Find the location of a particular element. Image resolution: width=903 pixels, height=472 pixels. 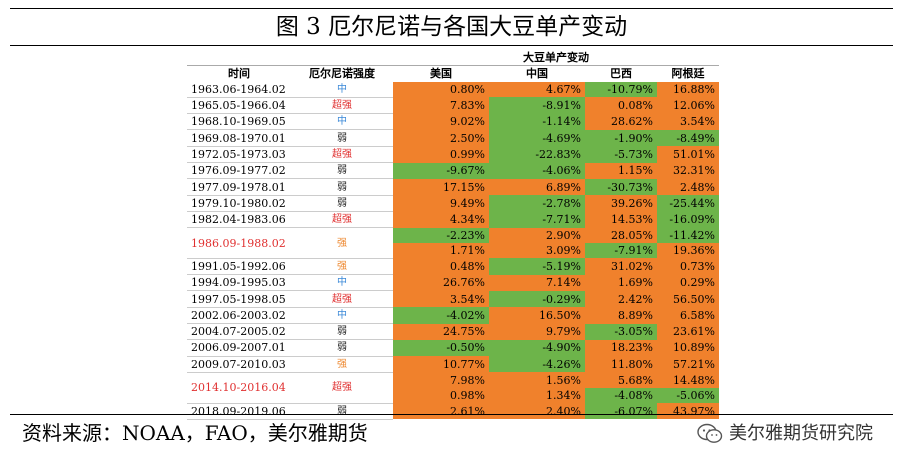

value-cell-br: -6.07% is located at coordinates (621, 411).